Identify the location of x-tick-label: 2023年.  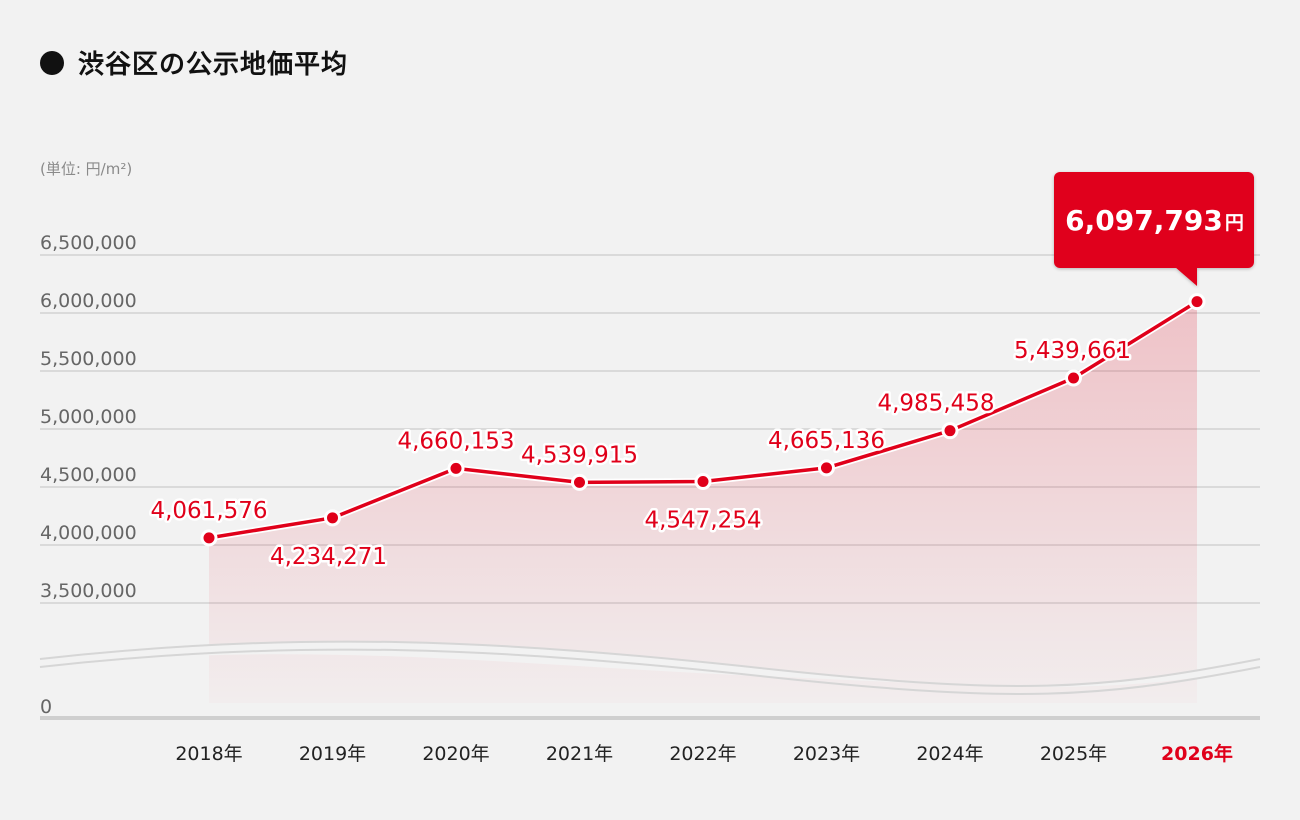
(826, 754).